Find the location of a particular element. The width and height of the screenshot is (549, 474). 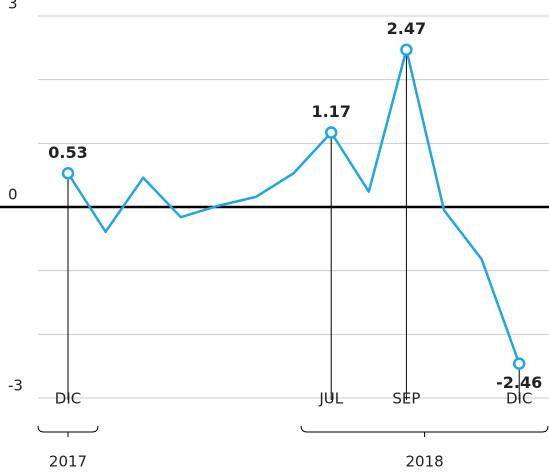

data-label: -2.46 is located at coordinates (519, 382).